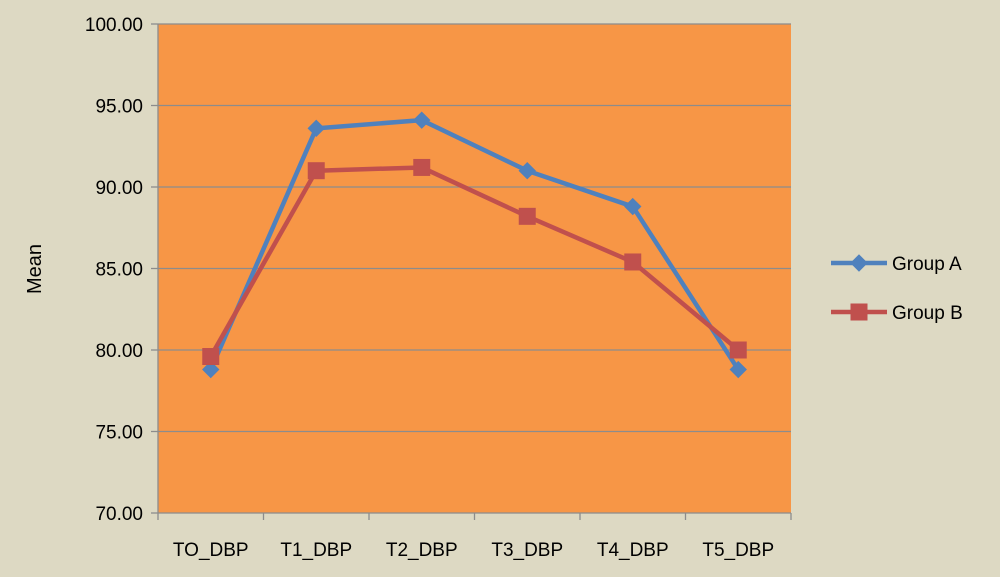 The image size is (1000, 577). I want to click on x-tick-label: T2_DBP, so click(422, 550).